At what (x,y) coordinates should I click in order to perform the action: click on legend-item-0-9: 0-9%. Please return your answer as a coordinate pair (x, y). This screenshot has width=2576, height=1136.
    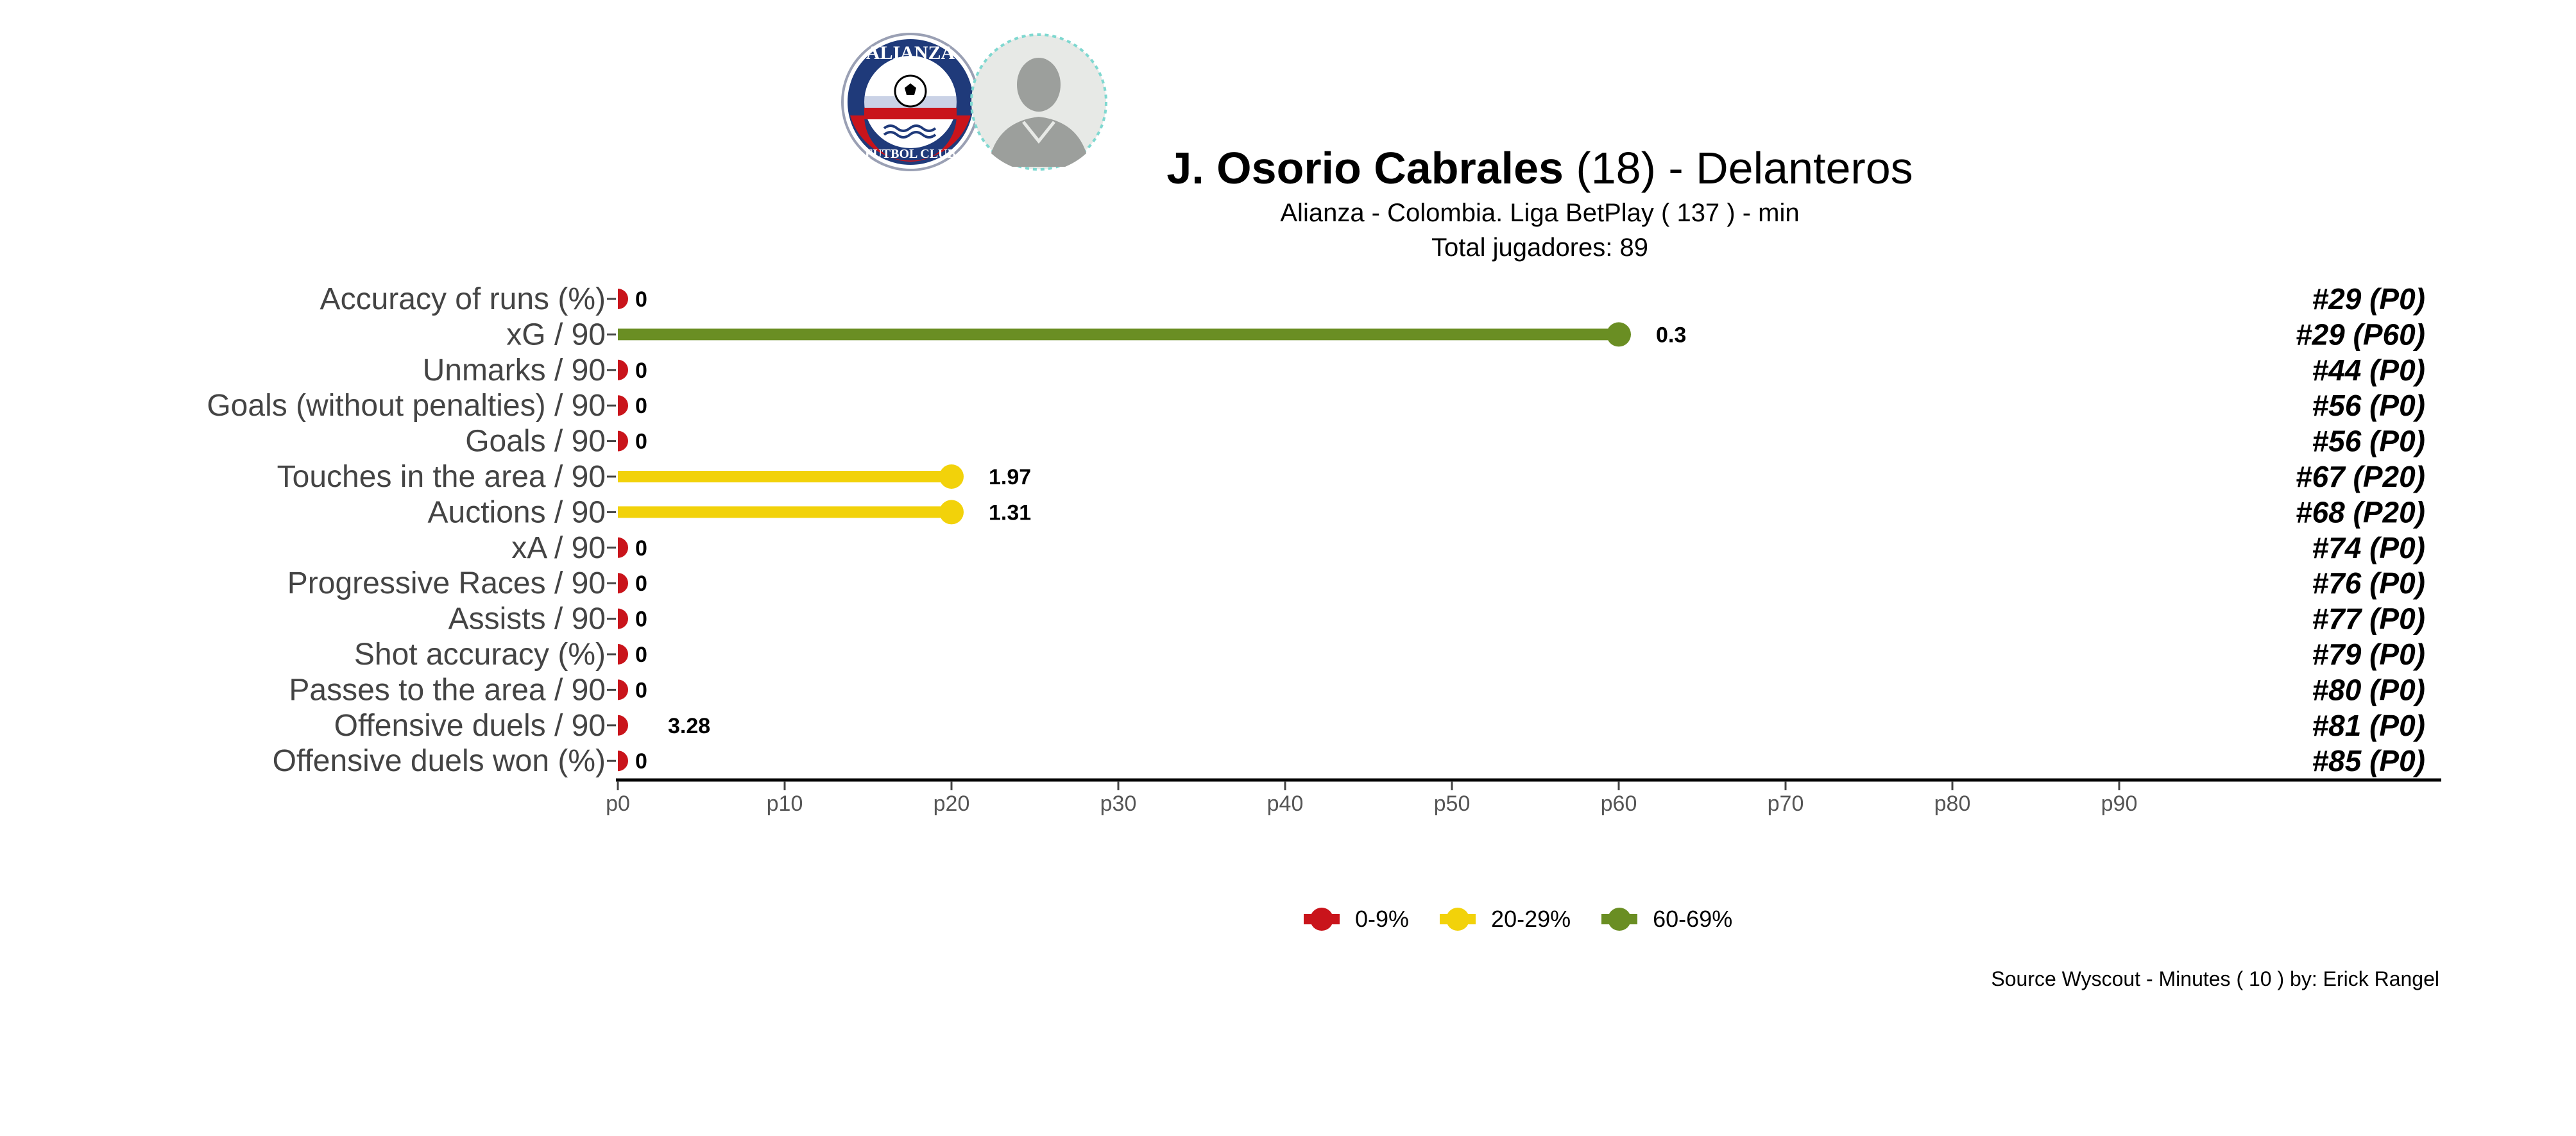
    Looking at the image, I should click on (1355, 919).